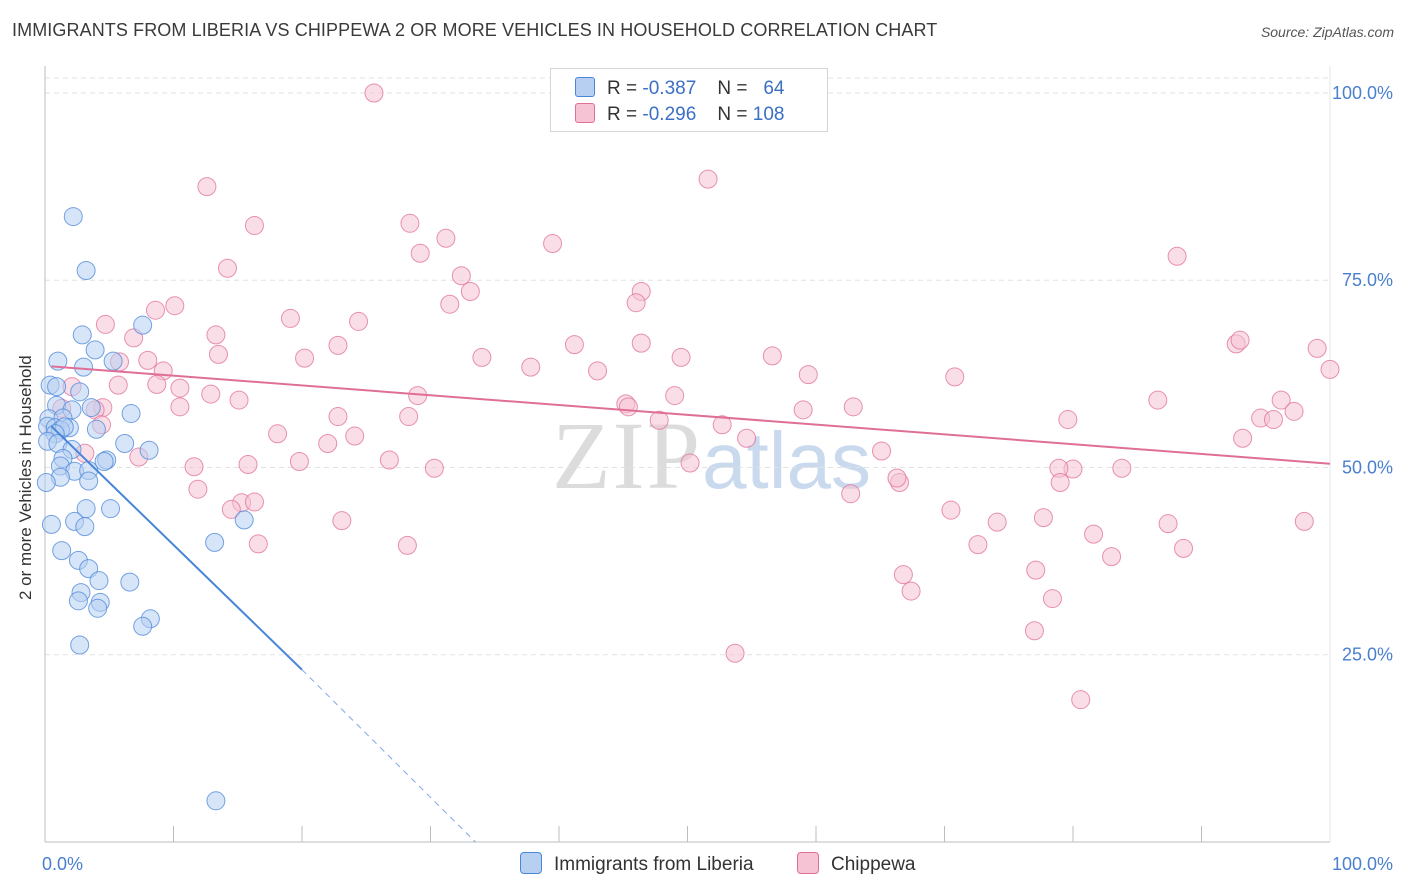 The height and width of the screenshot is (892, 1406). What do you see at coordinates (622, 88) in the screenshot?
I see `liberia-r-label: R =` at bounding box center [622, 88].